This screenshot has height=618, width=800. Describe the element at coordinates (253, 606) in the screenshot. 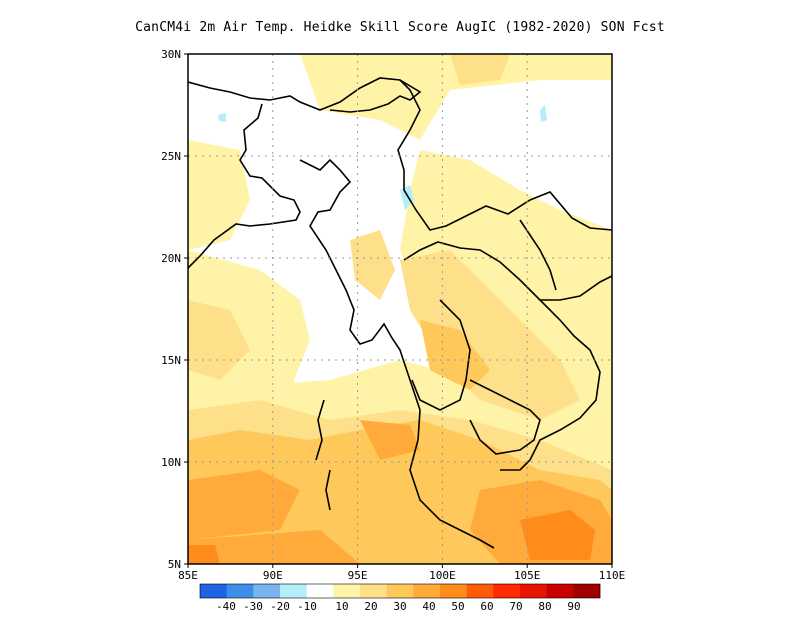

I see `colorbar-label: -30` at that location.